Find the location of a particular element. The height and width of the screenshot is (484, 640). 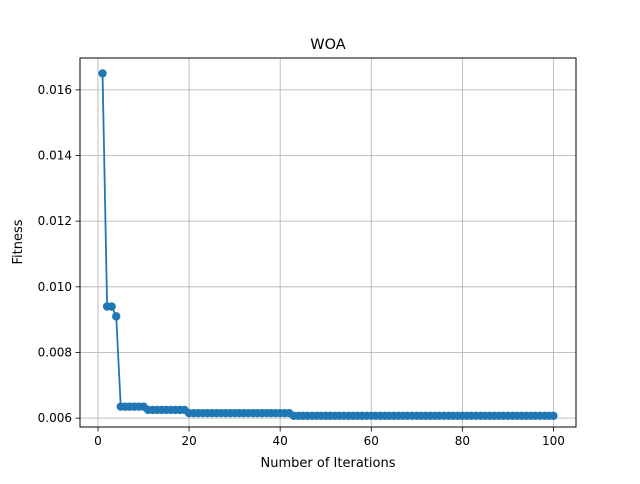

x-axis-label: Number of Iterations is located at coordinates (328, 463).